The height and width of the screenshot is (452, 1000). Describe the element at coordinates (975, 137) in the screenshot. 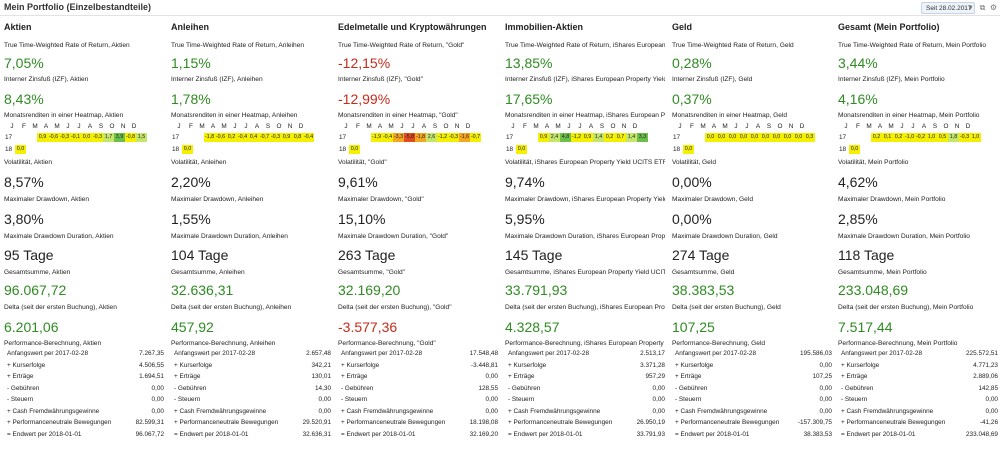

I see `heatmap-cell: 1,0` at that location.